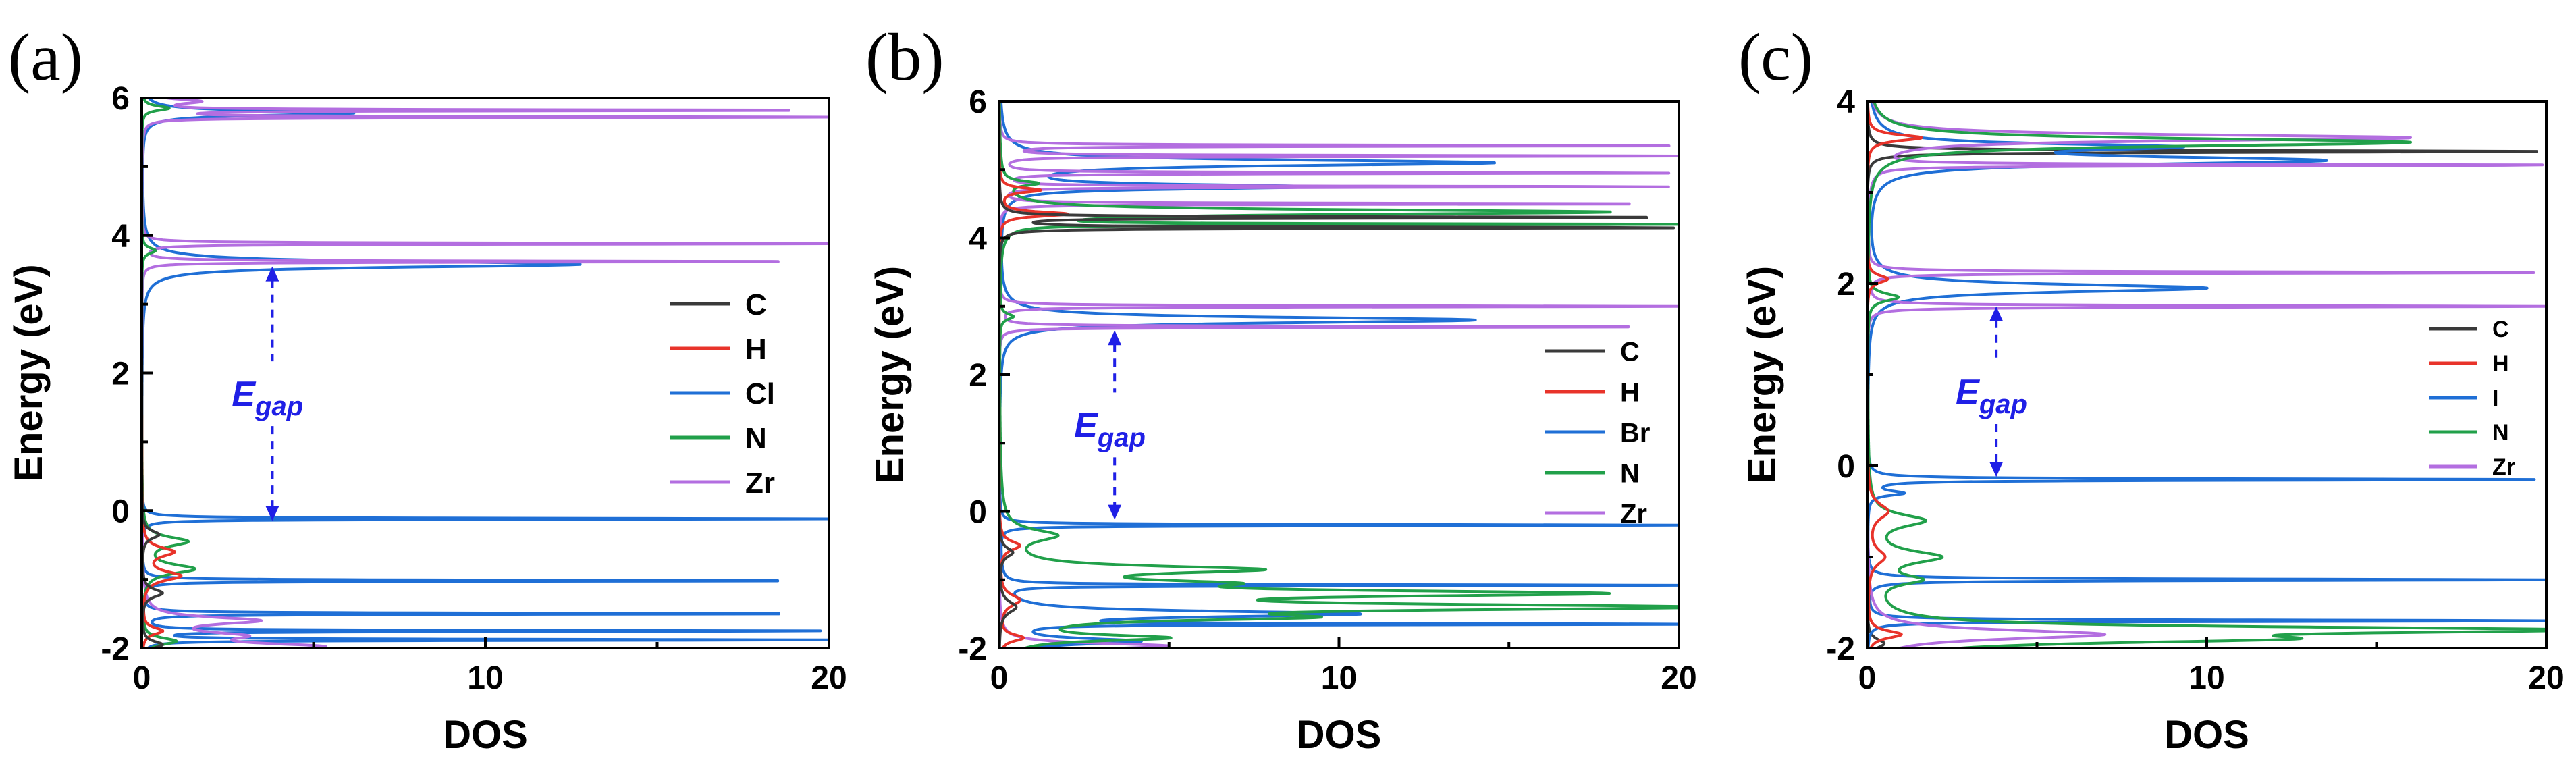 The width and height of the screenshot is (2576, 771). I want to click on legend: CH Br N Zr, so click(1597, 433).